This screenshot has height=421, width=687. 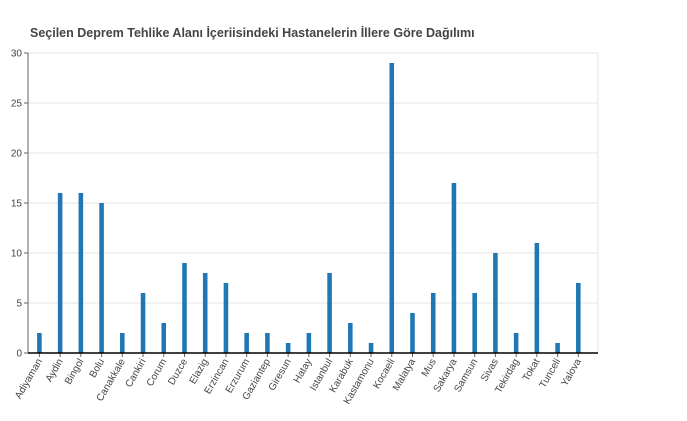 I want to click on x-tick-label: Yalova, so click(x=571, y=373).